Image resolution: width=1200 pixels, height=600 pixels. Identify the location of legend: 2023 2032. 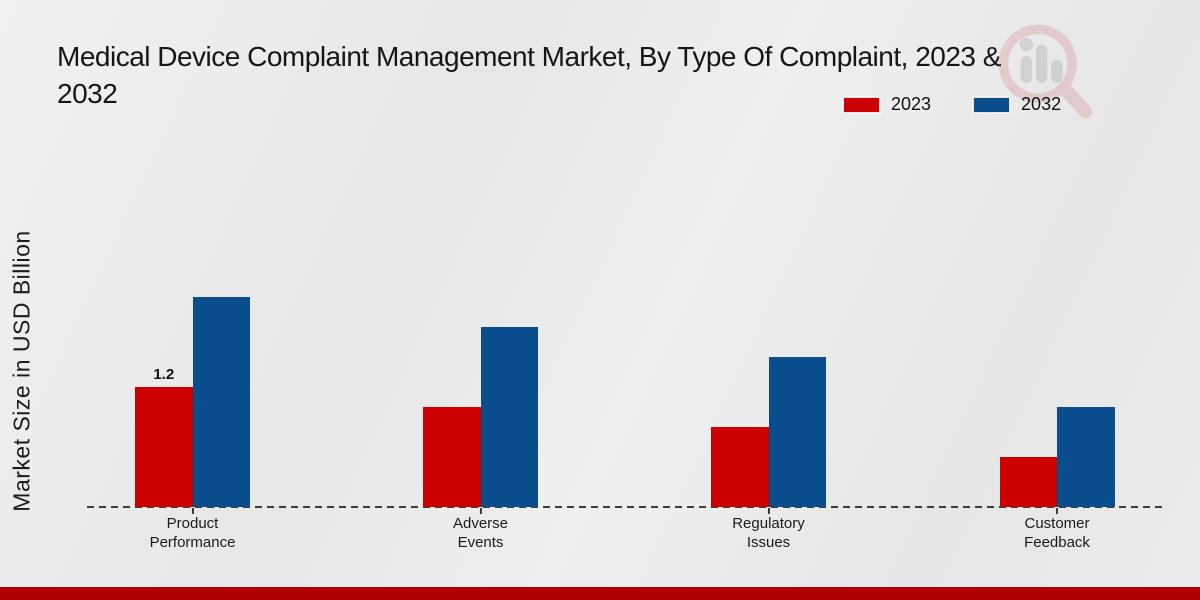
(952, 104).